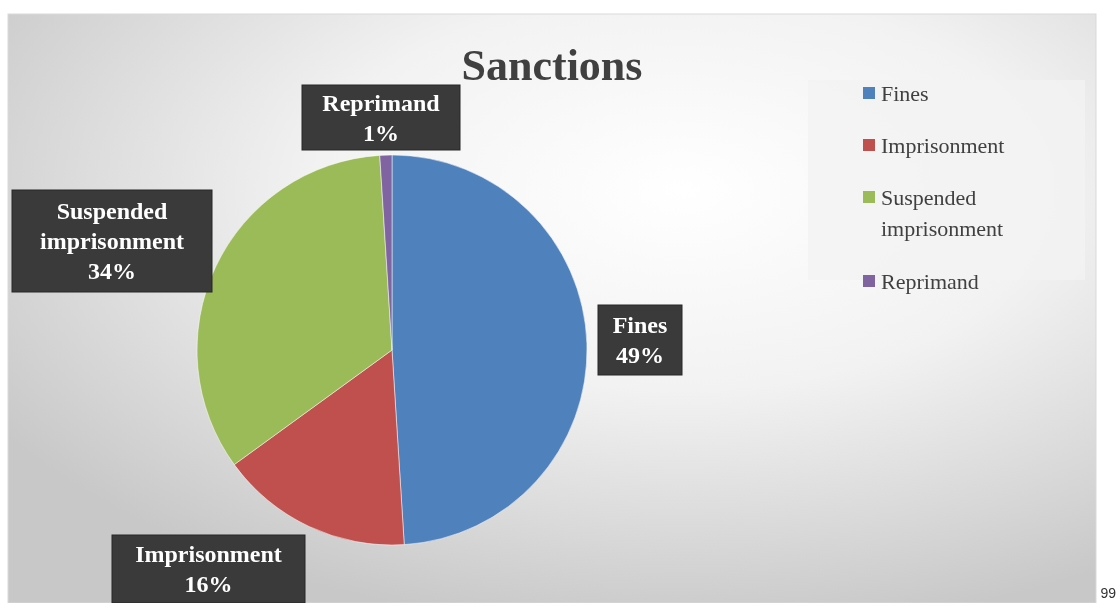 Image resolution: width=1118 pixels, height=603 pixels. I want to click on legend-label: Reprimand, so click(930, 281).